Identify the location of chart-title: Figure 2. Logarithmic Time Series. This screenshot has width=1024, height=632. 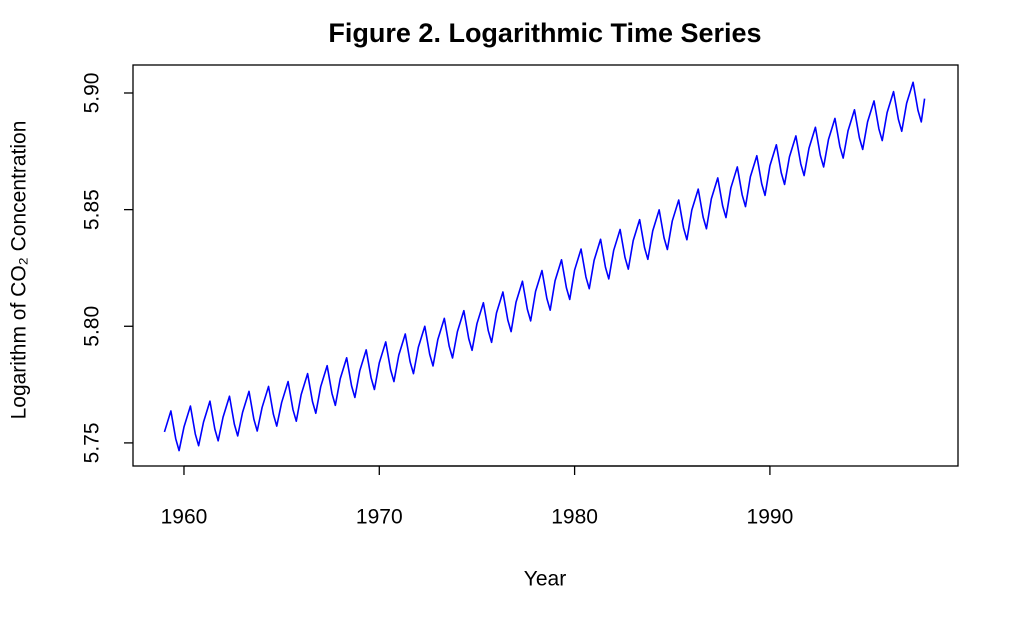
(544, 33).